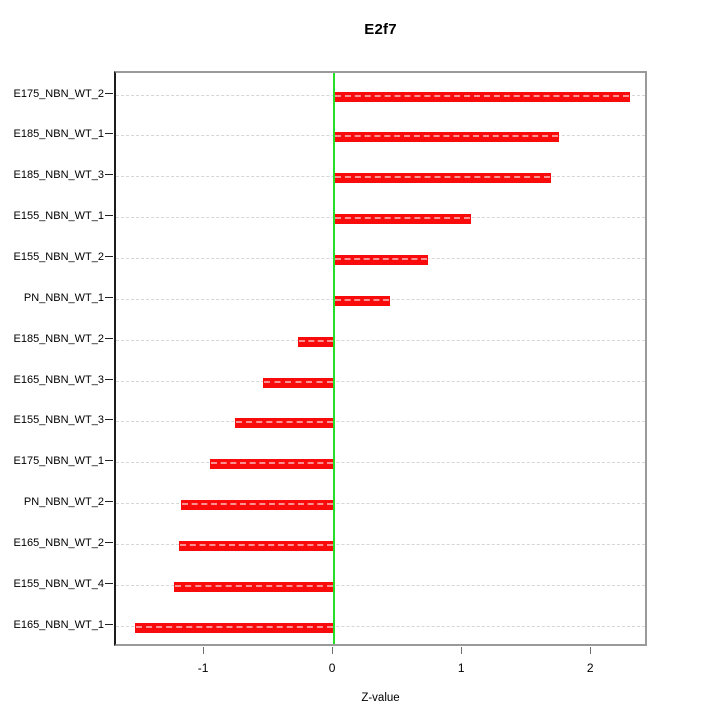 This screenshot has height=720, width=720. I want to click on y-axis-label: E185_NBN_WT_1, so click(59, 134).